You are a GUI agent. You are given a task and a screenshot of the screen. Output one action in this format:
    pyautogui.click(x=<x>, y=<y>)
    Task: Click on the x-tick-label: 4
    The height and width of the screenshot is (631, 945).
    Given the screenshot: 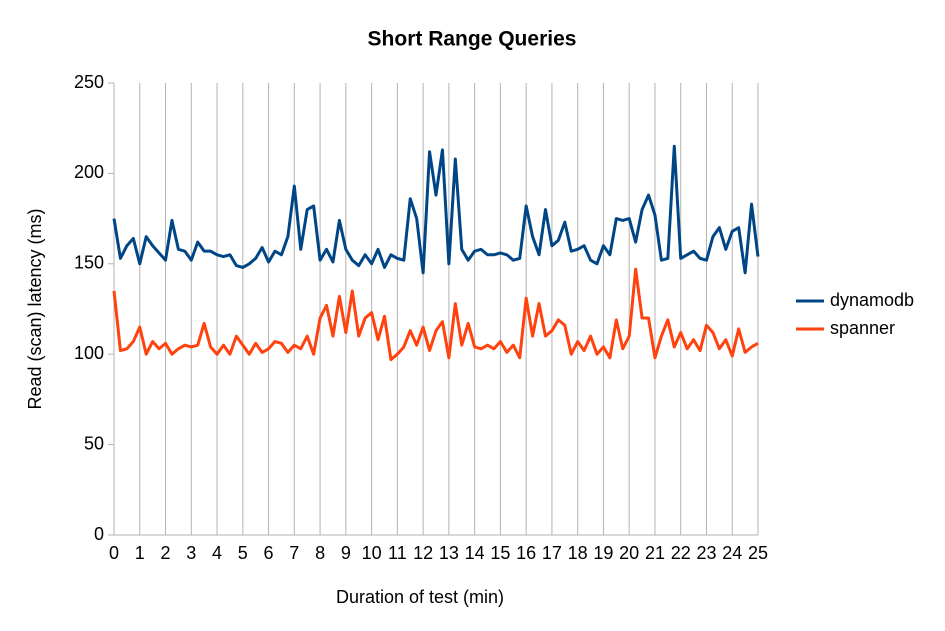 What is the action you would take?
    pyautogui.click(x=217, y=553)
    